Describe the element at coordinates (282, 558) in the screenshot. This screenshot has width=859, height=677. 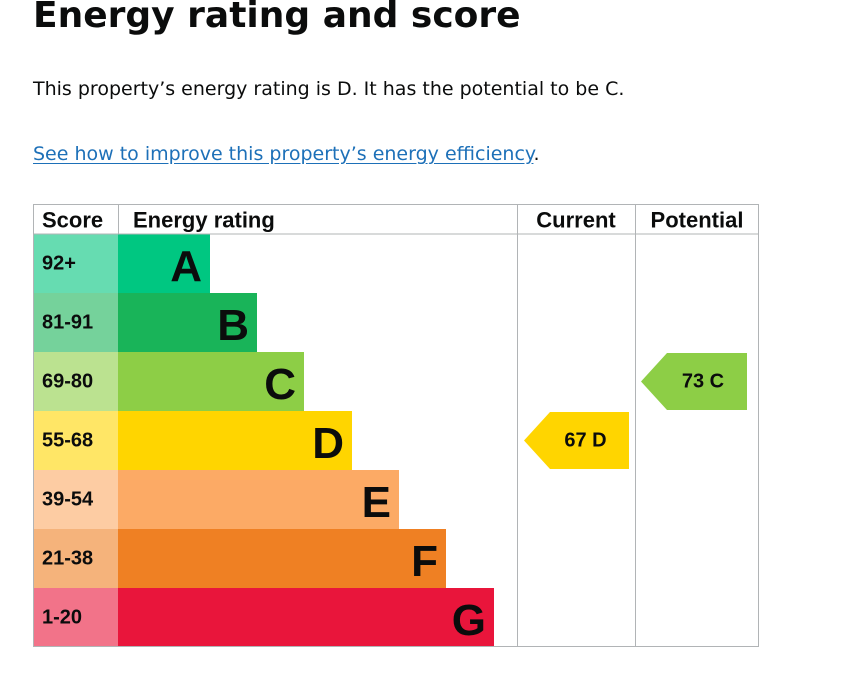
I see `band-bar-f` at that location.